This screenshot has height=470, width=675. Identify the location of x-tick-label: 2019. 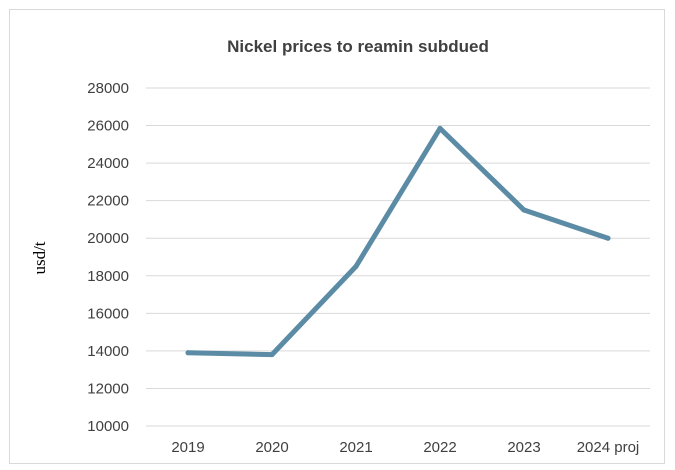
(187, 447).